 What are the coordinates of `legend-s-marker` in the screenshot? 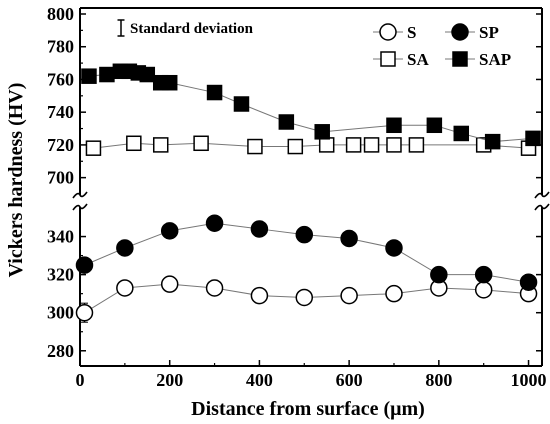 It's located at (388, 32).